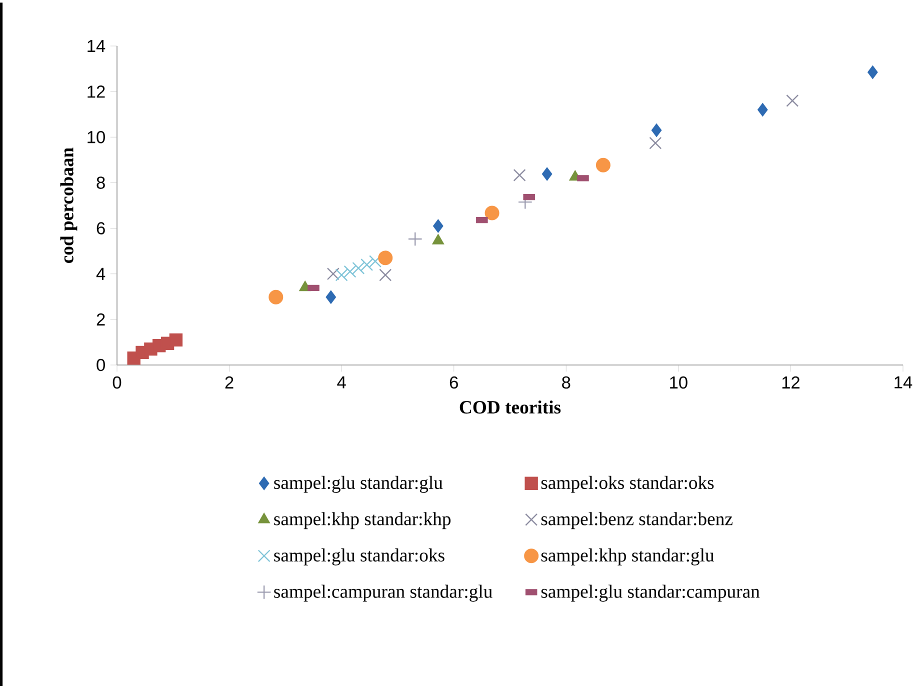 The height and width of the screenshot is (687, 921). I want to click on legend-label: sampel:benz standar:benz, so click(636, 520).